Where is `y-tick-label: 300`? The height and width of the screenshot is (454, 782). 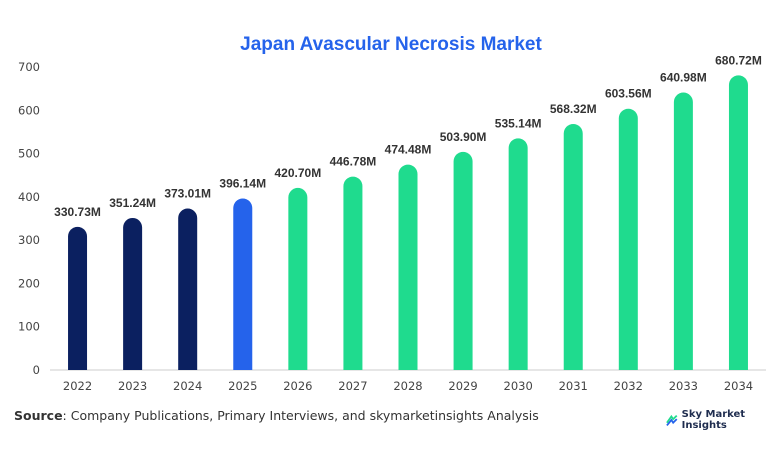 y-tick-label: 300 is located at coordinates (29, 240).